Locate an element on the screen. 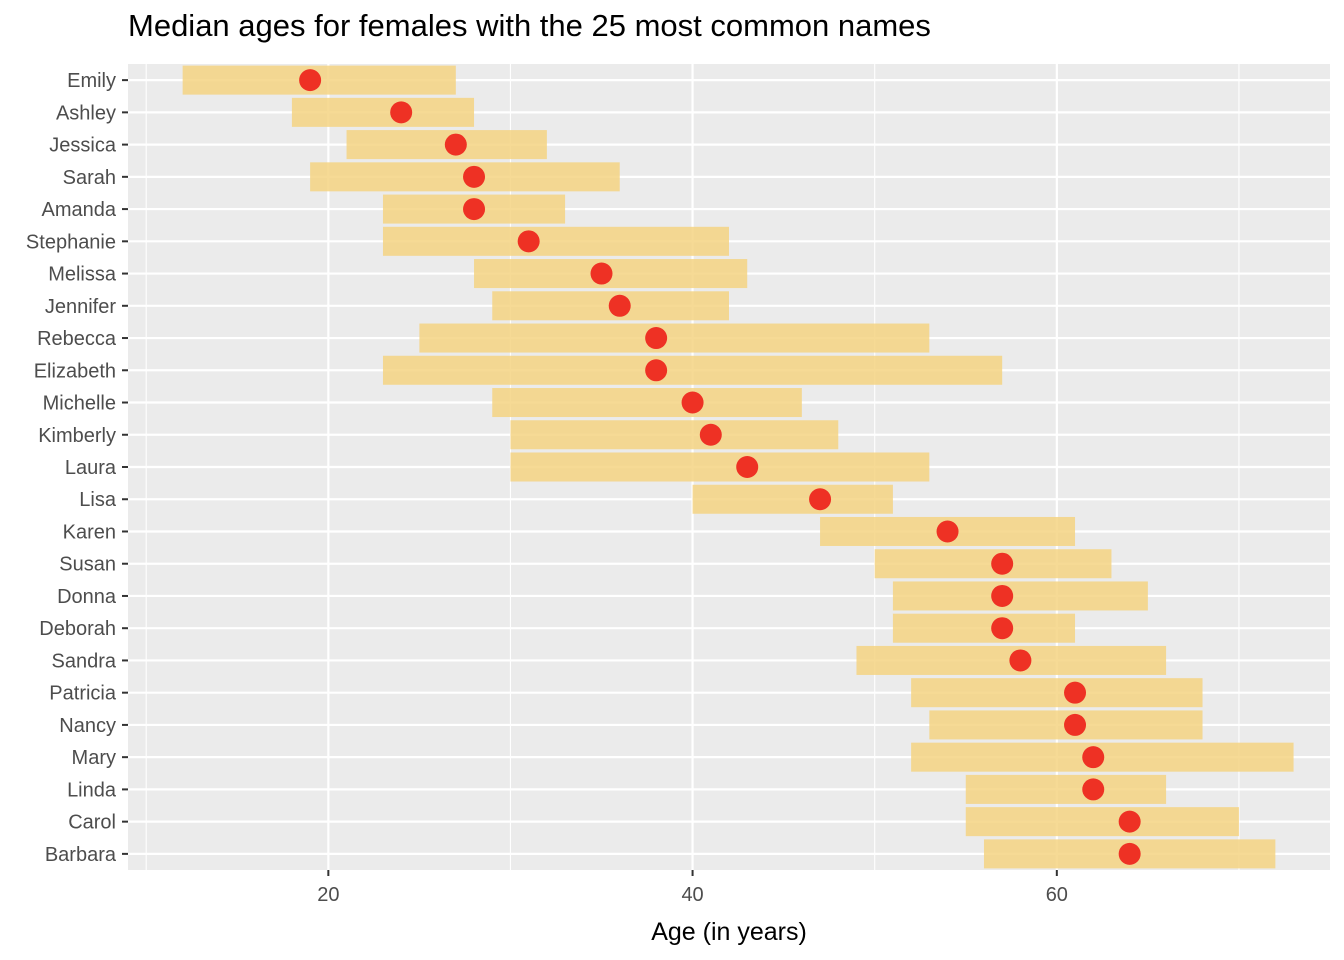 Image resolution: width=1344 pixels, height=960 pixels. y-tick-label: Donna is located at coordinates (87, 597).